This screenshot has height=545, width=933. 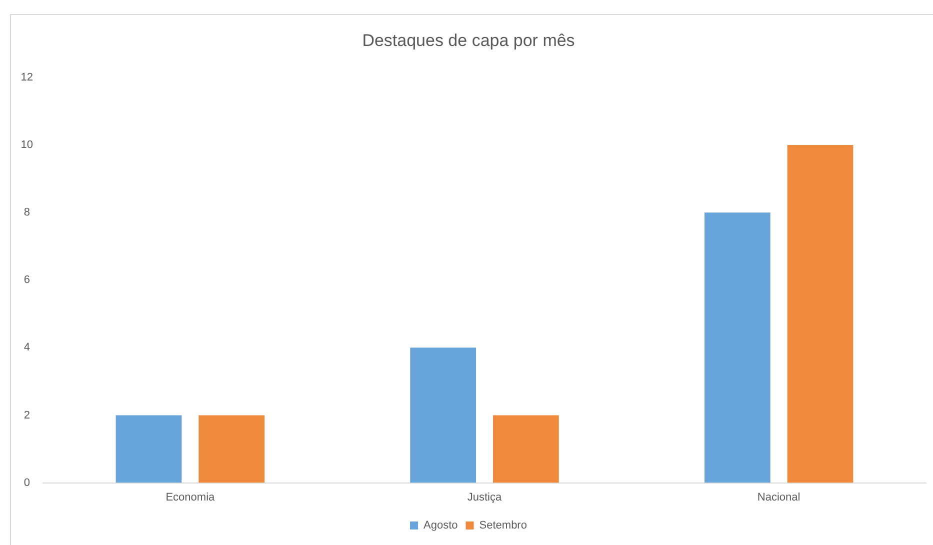 What do you see at coordinates (27, 415) in the screenshot?
I see `y-tick-label: 2` at bounding box center [27, 415].